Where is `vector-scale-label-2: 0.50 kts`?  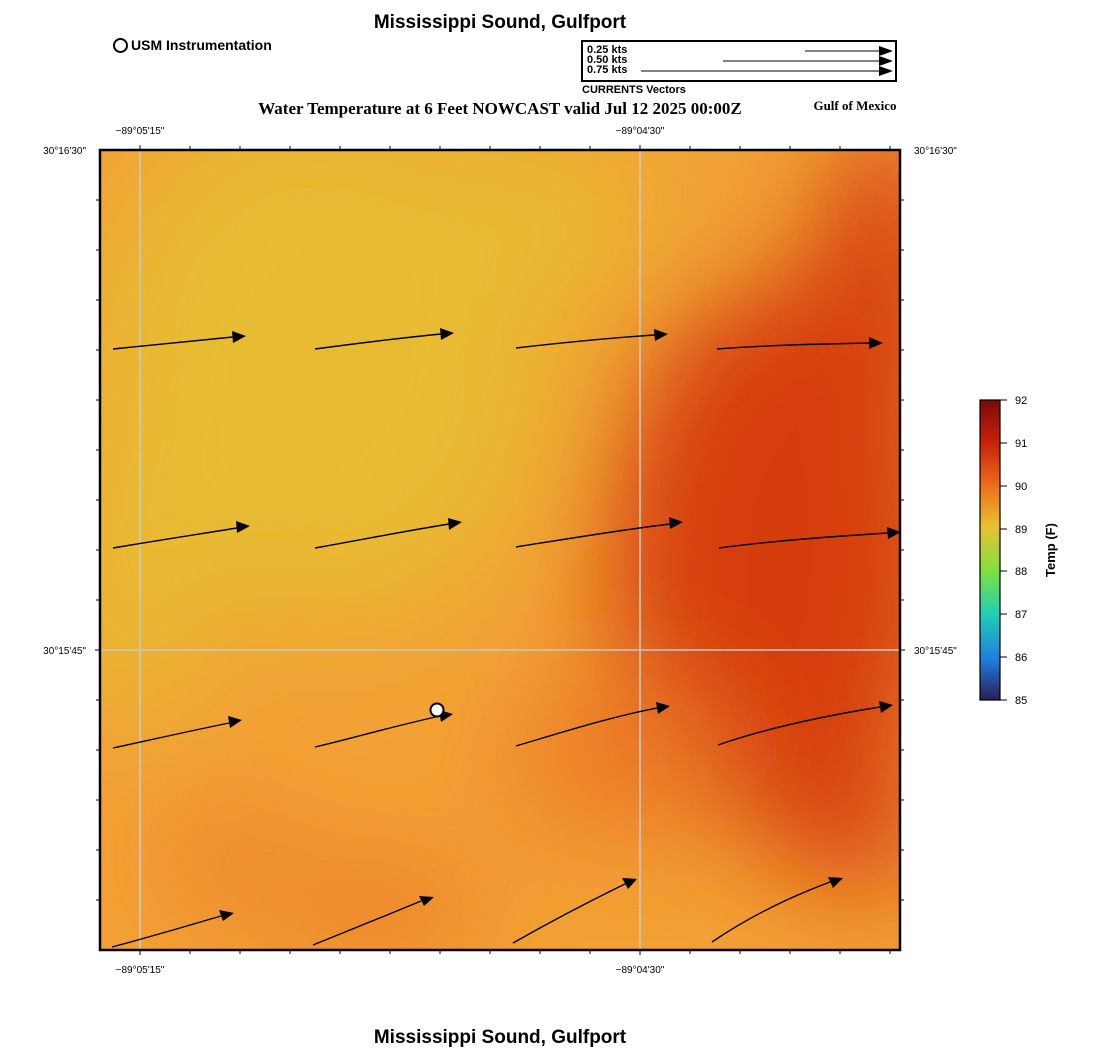
vector-scale-label-2: 0.50 kts is located at coordinates (607, 60).